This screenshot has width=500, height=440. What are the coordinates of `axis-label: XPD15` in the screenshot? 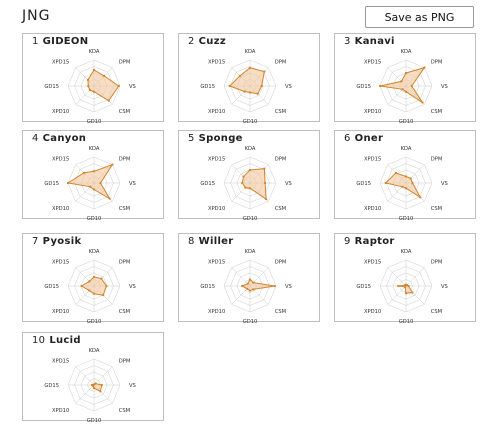 It's located at (372, 262).